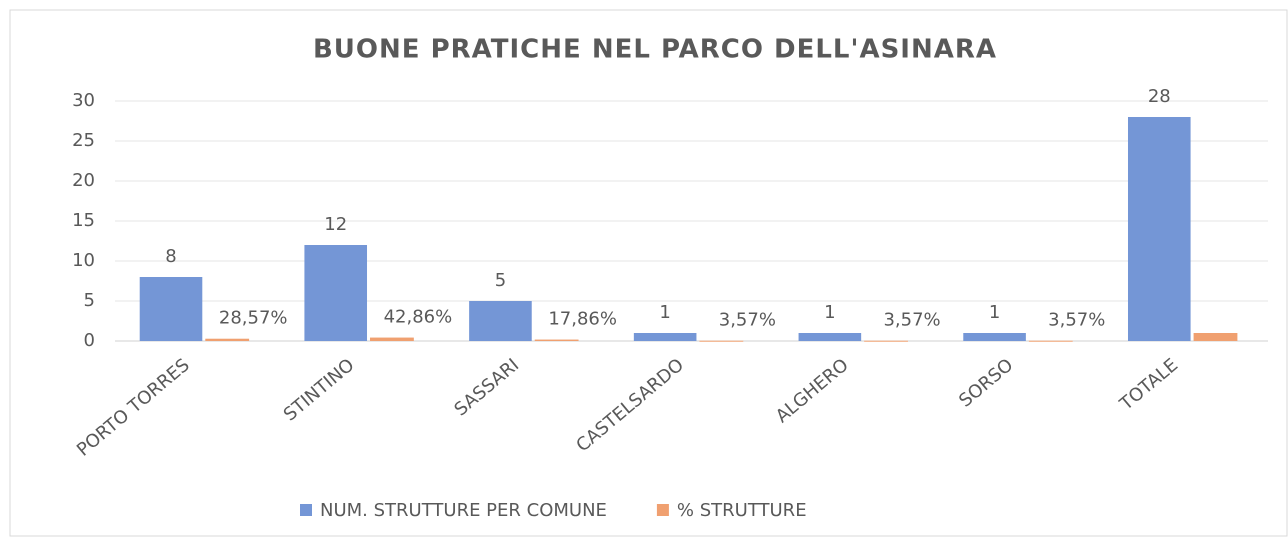 This screenshot has height=537, width=1288. I want to click on data-label: 12, so click(335, 224).